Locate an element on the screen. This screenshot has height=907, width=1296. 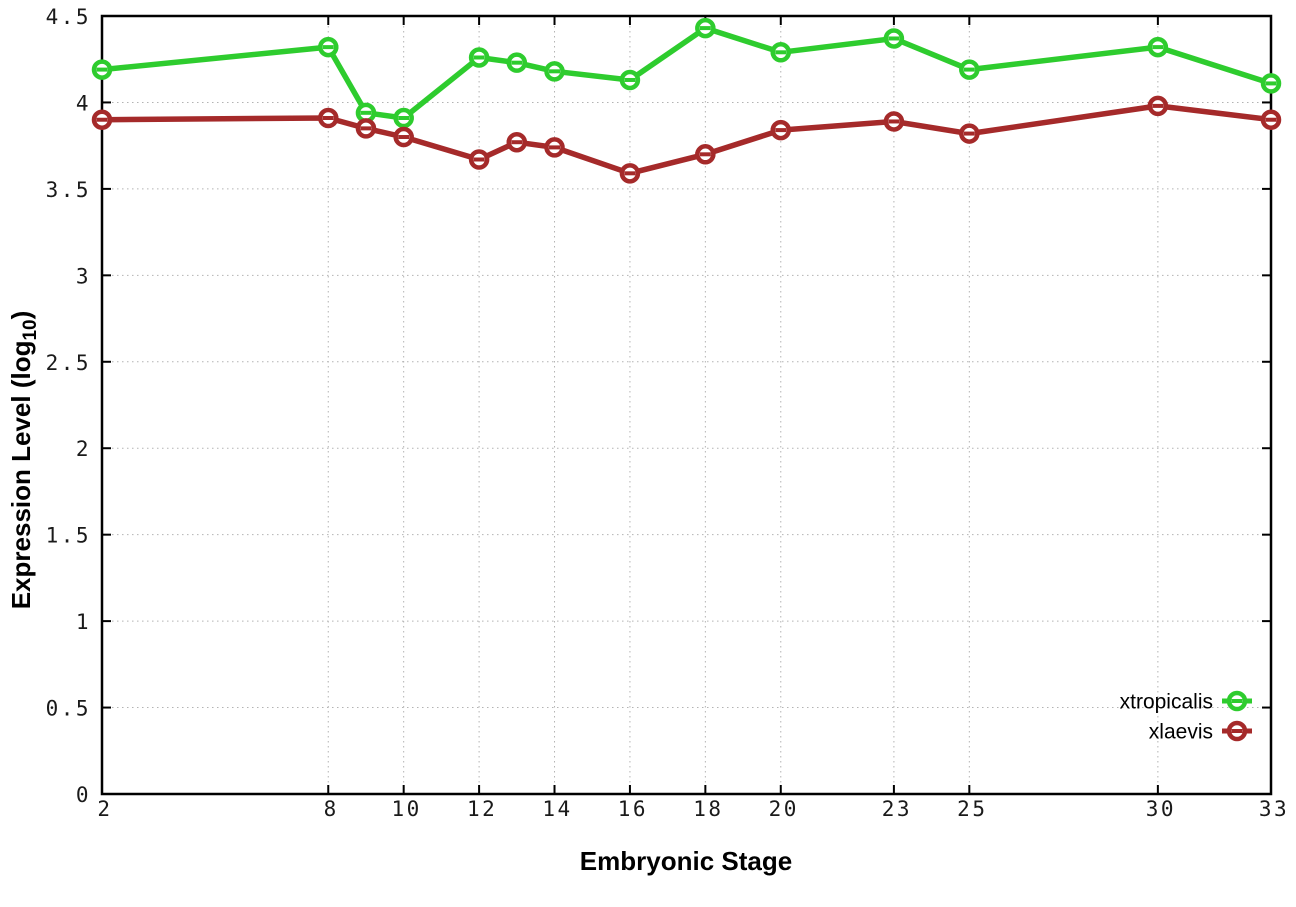
y-tick-label: 0.5 is located at coordinates (68, 709).